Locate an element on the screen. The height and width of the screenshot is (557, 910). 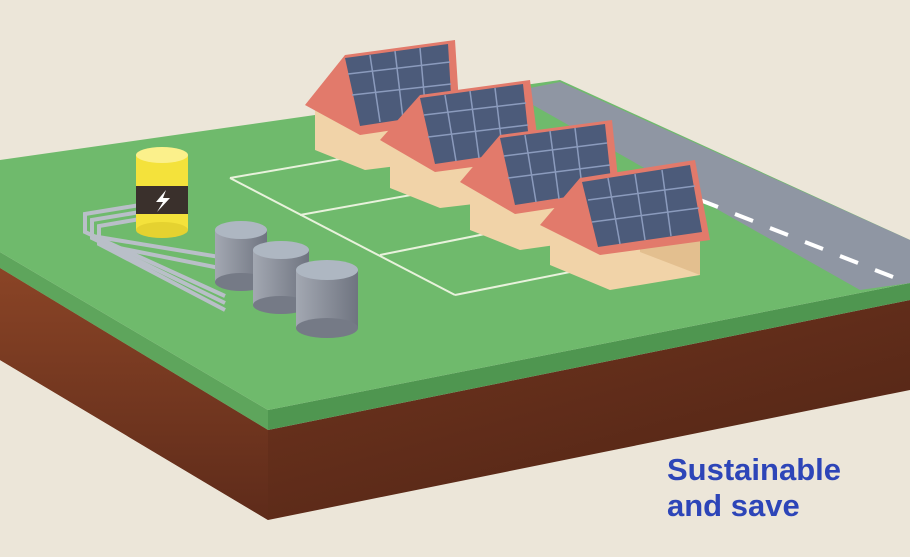
road-markings is located at coordinates (796, 238).